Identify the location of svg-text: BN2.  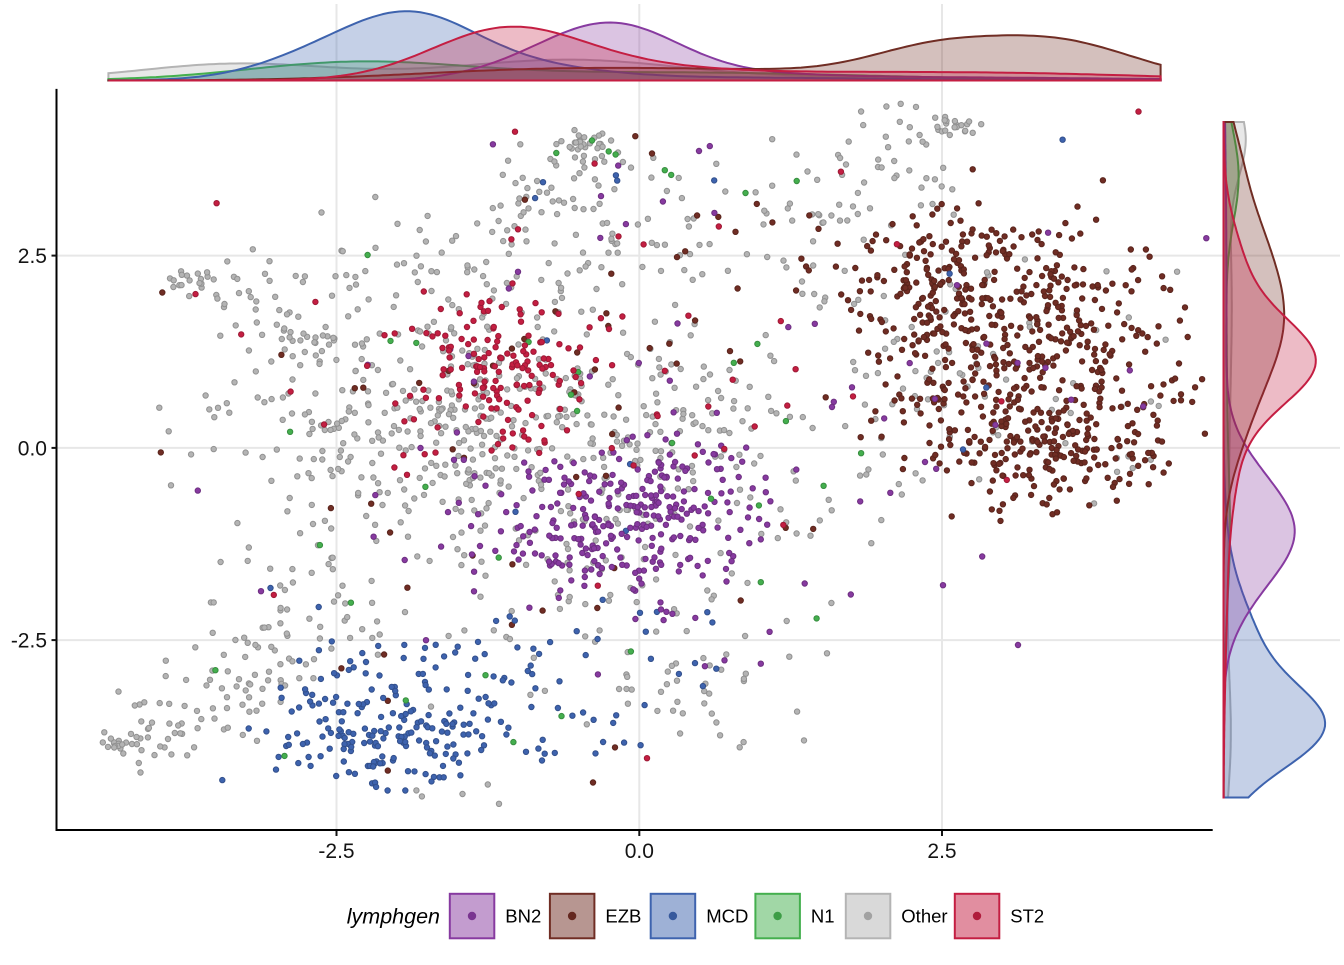
(523, 916).